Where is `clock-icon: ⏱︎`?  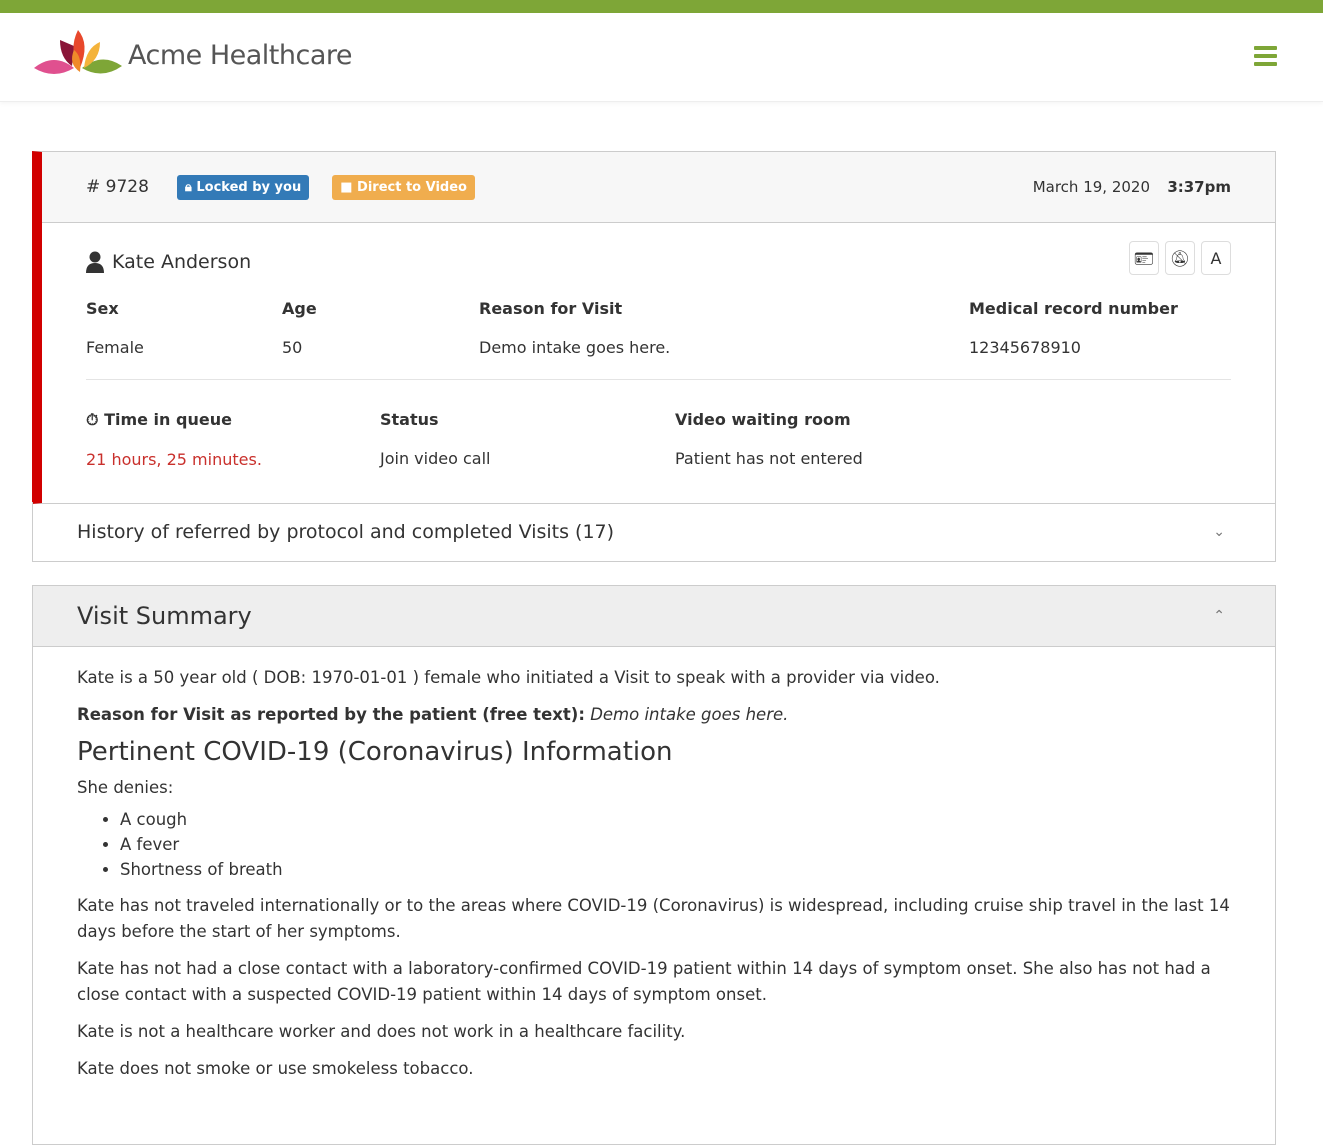
clock-icon: ⏱︎ is located at coordinates (92, 419).